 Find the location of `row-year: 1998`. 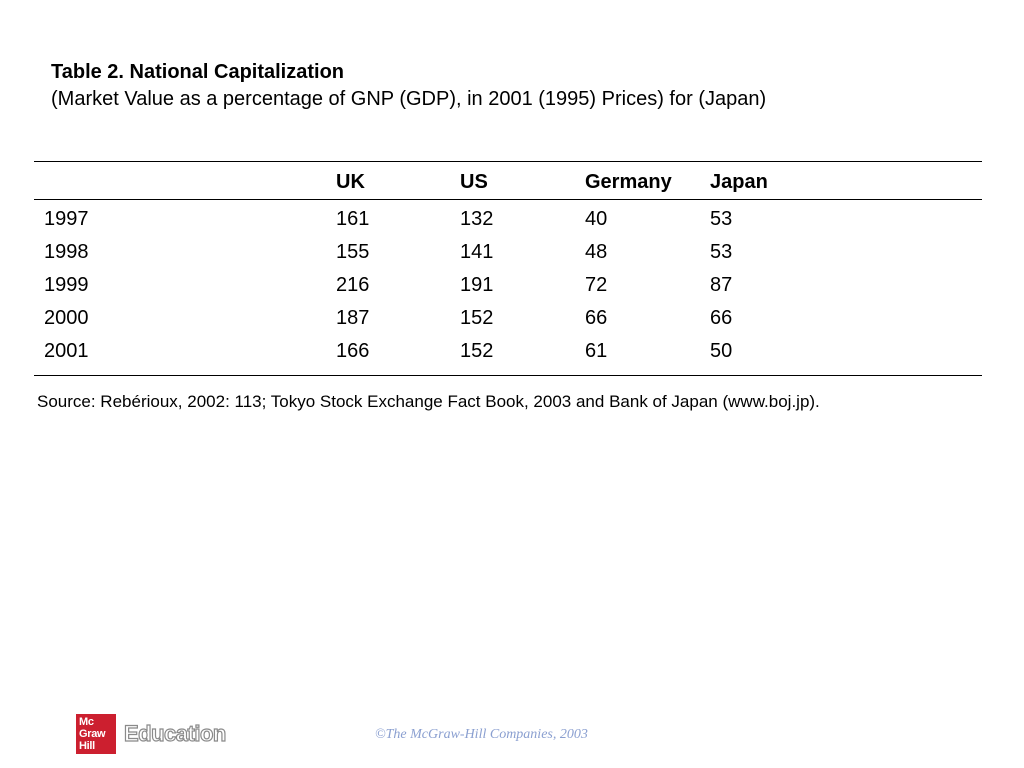

row-year: 1998 is located at coordinates (66, 252).